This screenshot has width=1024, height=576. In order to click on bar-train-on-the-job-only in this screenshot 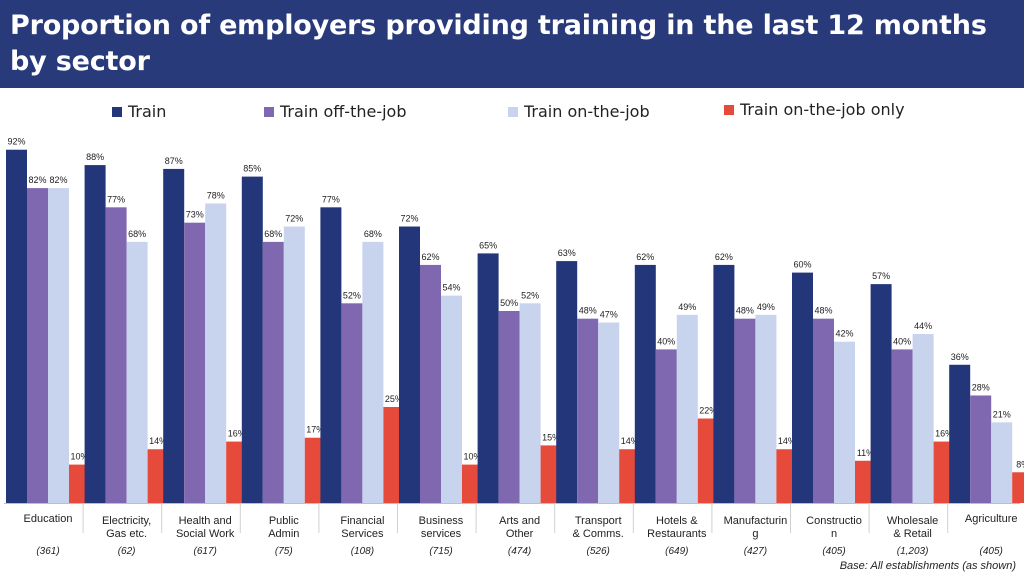, I will do `click(1018, 487)`.